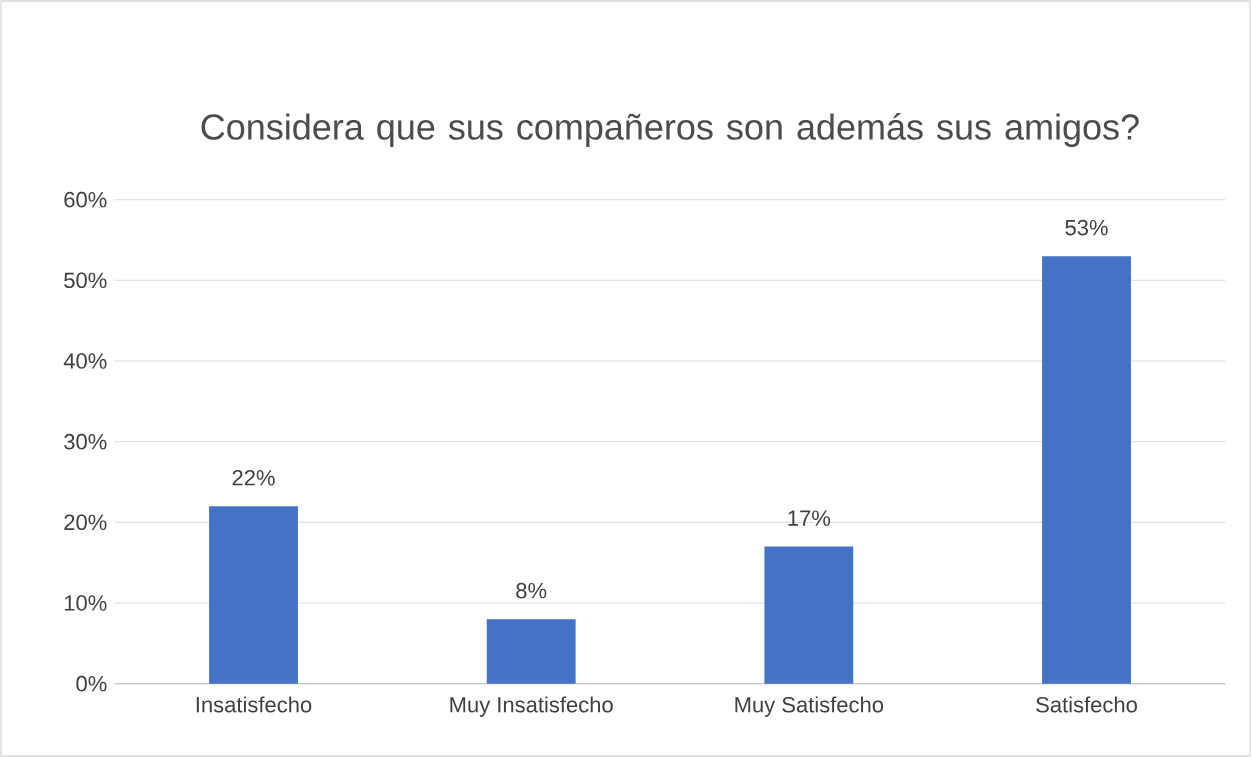  What do you see at coordinates (85, 280) in the screenshot?
I see `y-tick-label: 50%` at bounding box center [85, 280].